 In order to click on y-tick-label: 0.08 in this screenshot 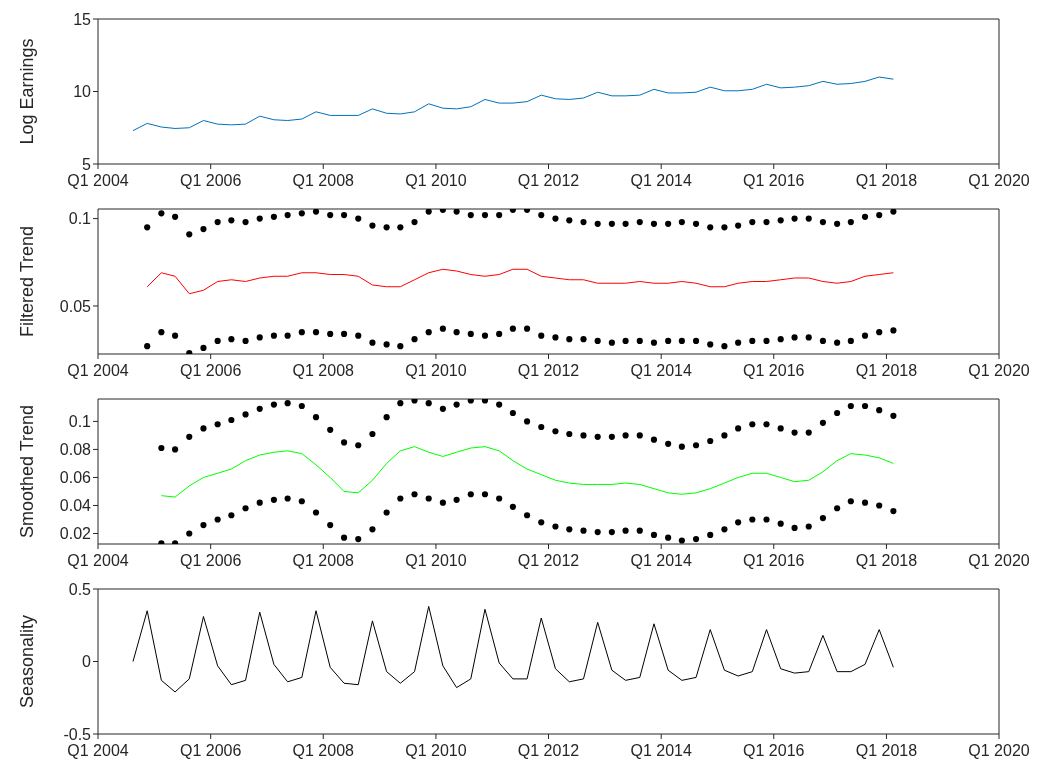, I will do `click(75, 450)`.